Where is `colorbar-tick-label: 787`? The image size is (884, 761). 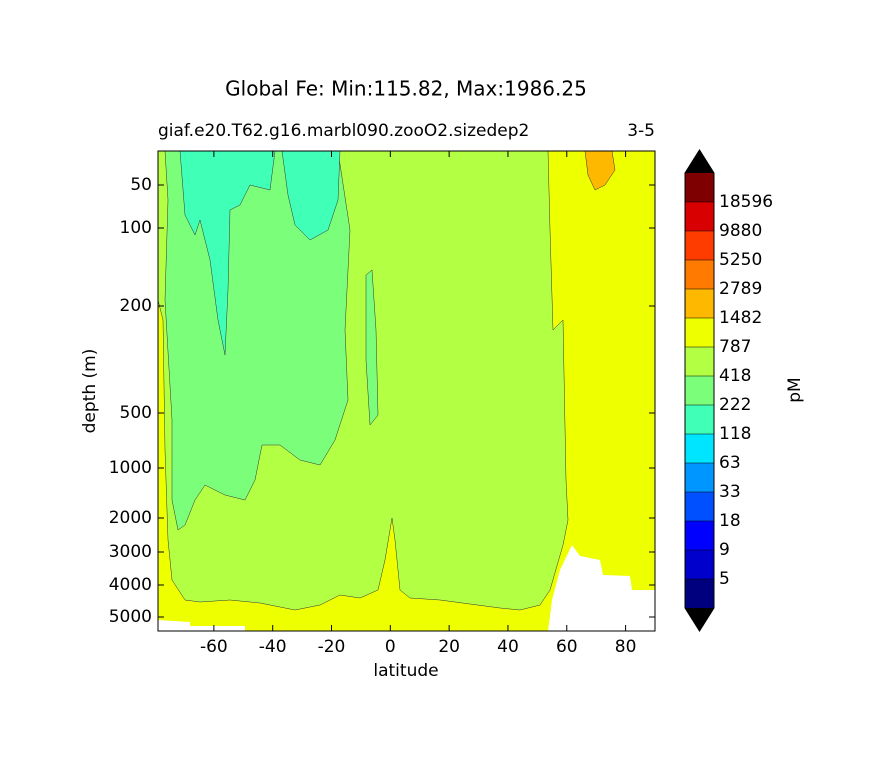 colorbar-tick-label: 787 is located at coordinates (735, 347).